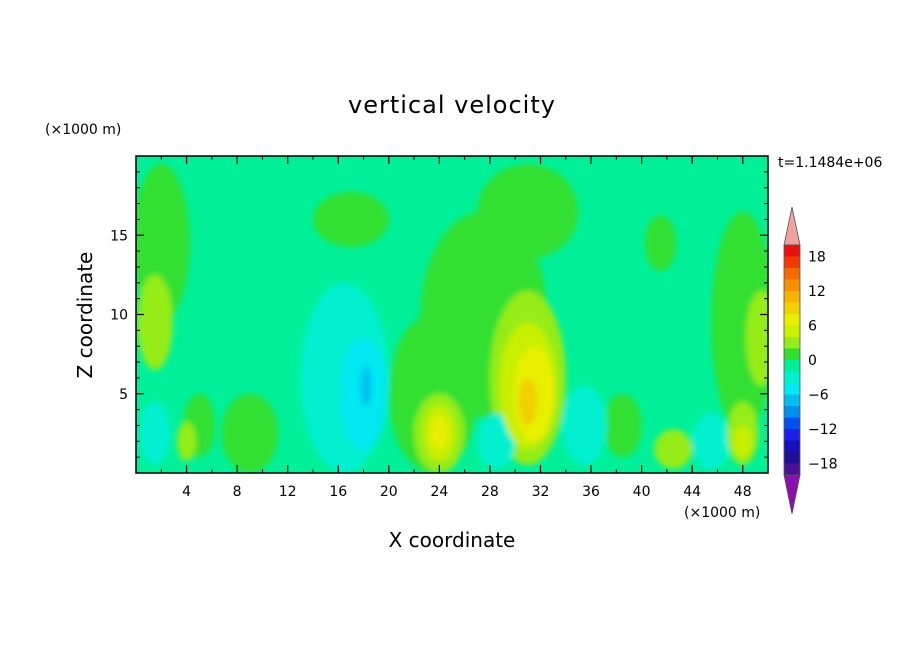 The width and height of the screenshot is (904, 654). I want to click on y-tick-label: 10, so click(119, 316).